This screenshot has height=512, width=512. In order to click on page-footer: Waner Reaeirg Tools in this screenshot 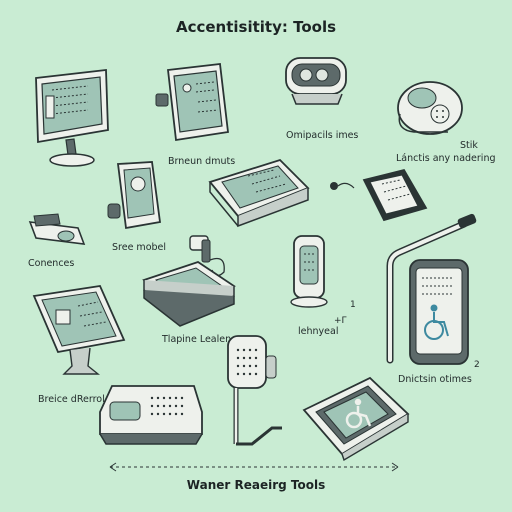, I will do `click(256, 485)`.